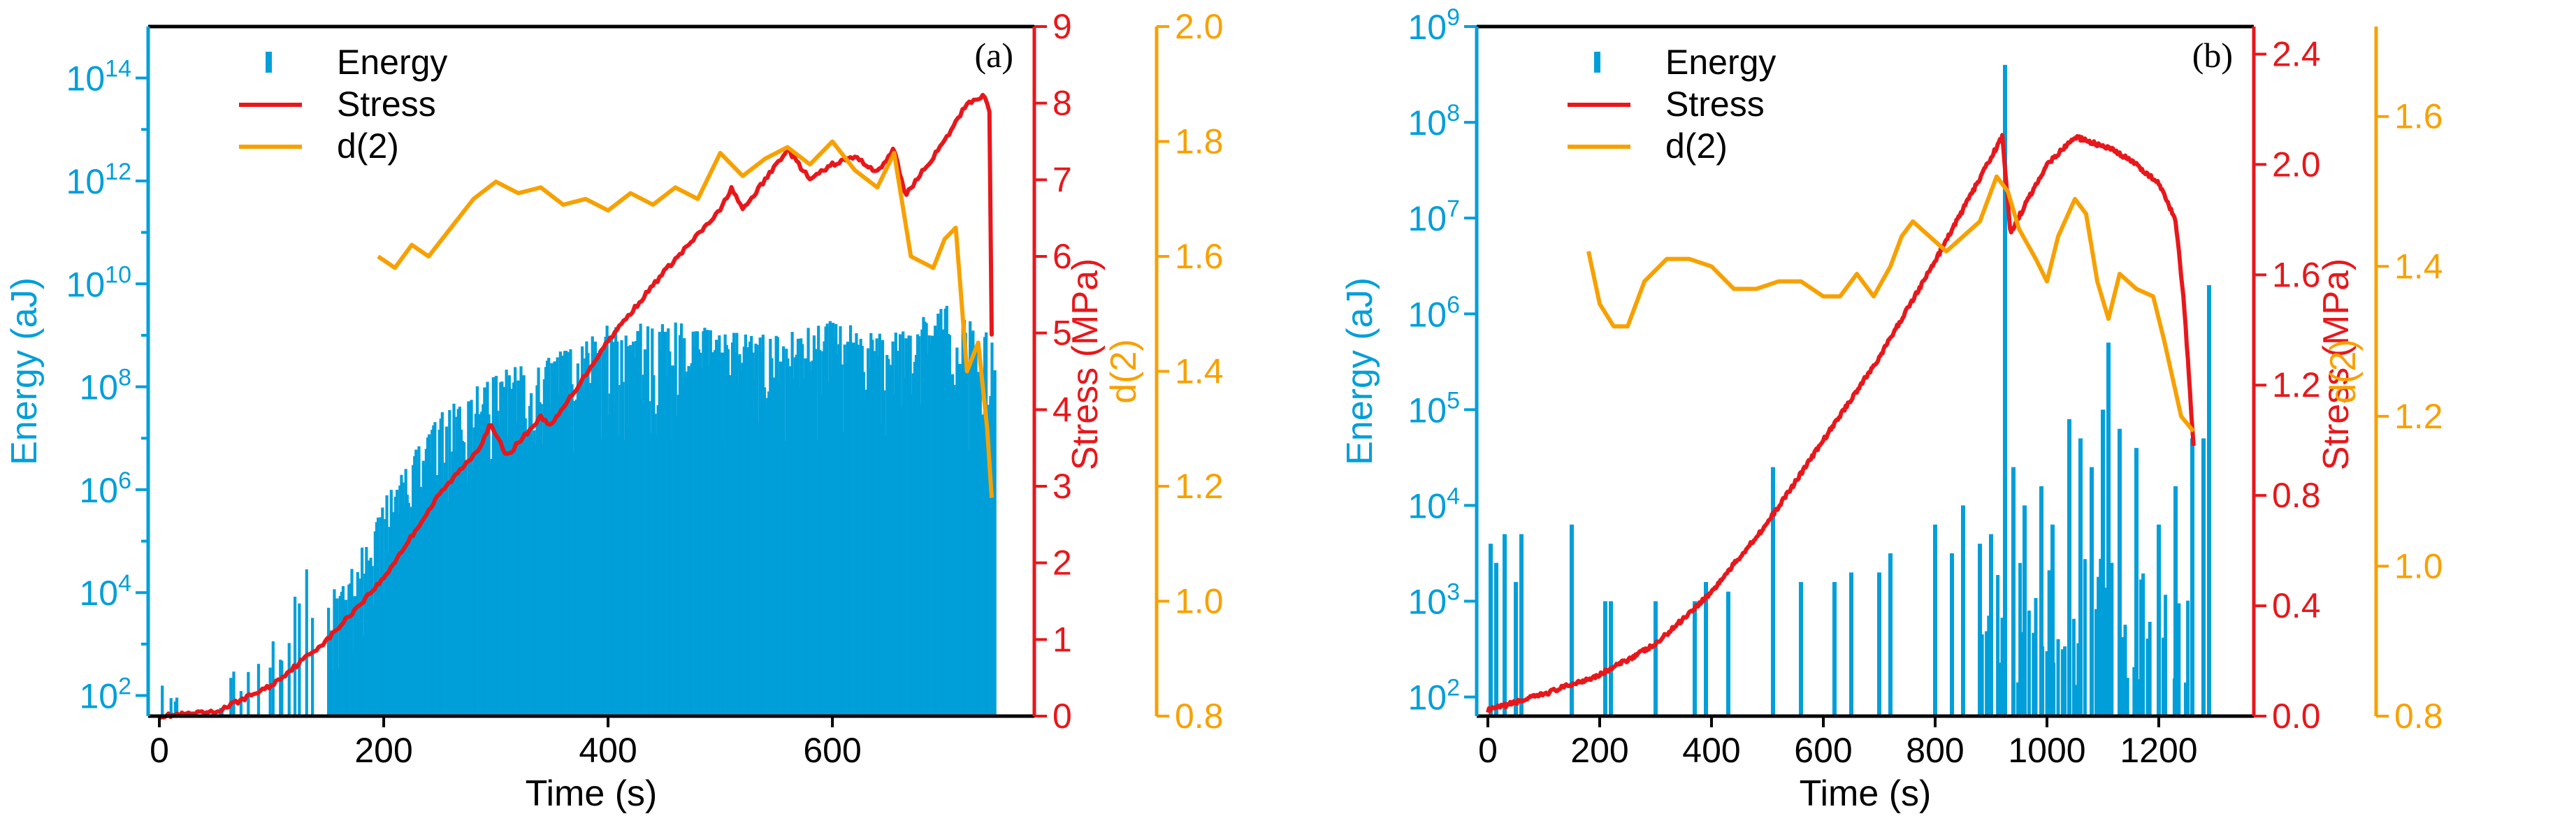 The image size is (2576, 830). I want to click on x-tick-label: 200, so click(1599, 750).